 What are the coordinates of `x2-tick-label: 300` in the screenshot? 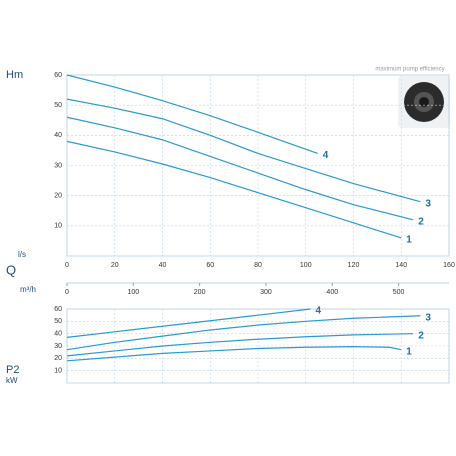 It's located at (266, 292).